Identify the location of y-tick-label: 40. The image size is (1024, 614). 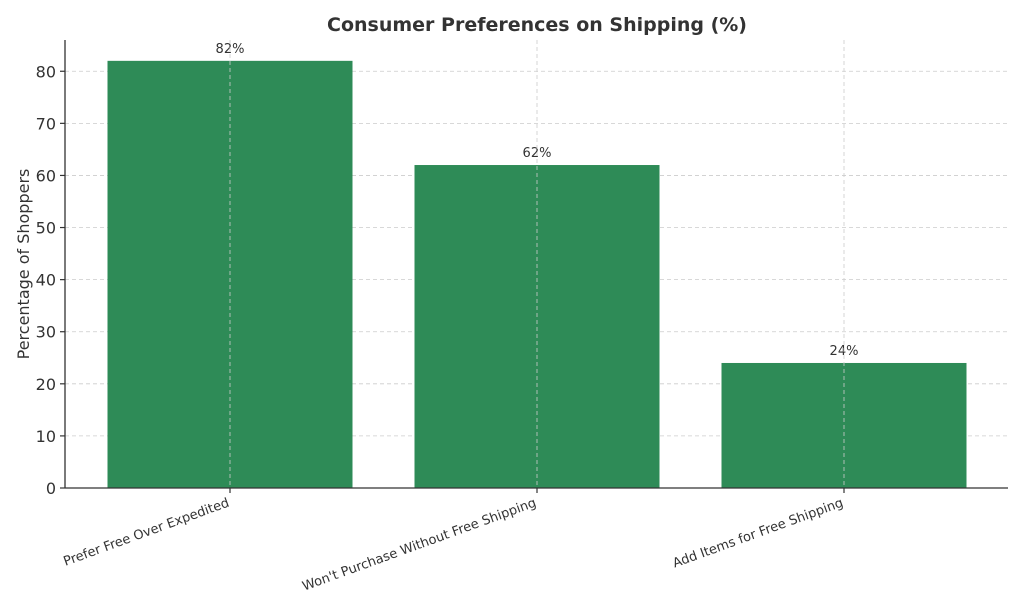
(46, 280).